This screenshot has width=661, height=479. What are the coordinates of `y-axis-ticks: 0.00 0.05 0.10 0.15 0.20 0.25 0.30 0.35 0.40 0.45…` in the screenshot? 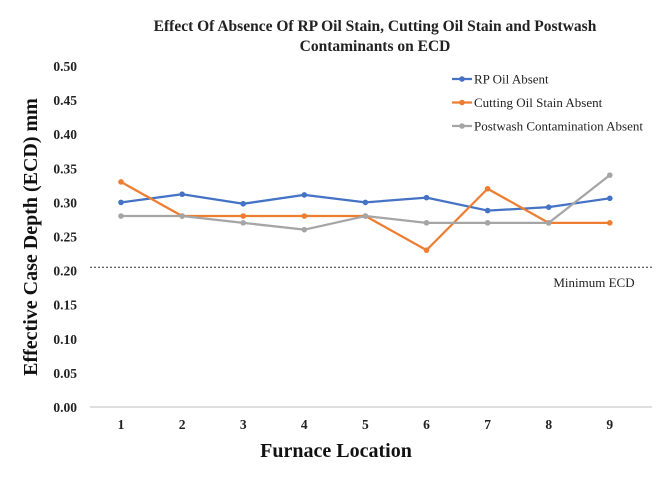 It's located at (65, 237).